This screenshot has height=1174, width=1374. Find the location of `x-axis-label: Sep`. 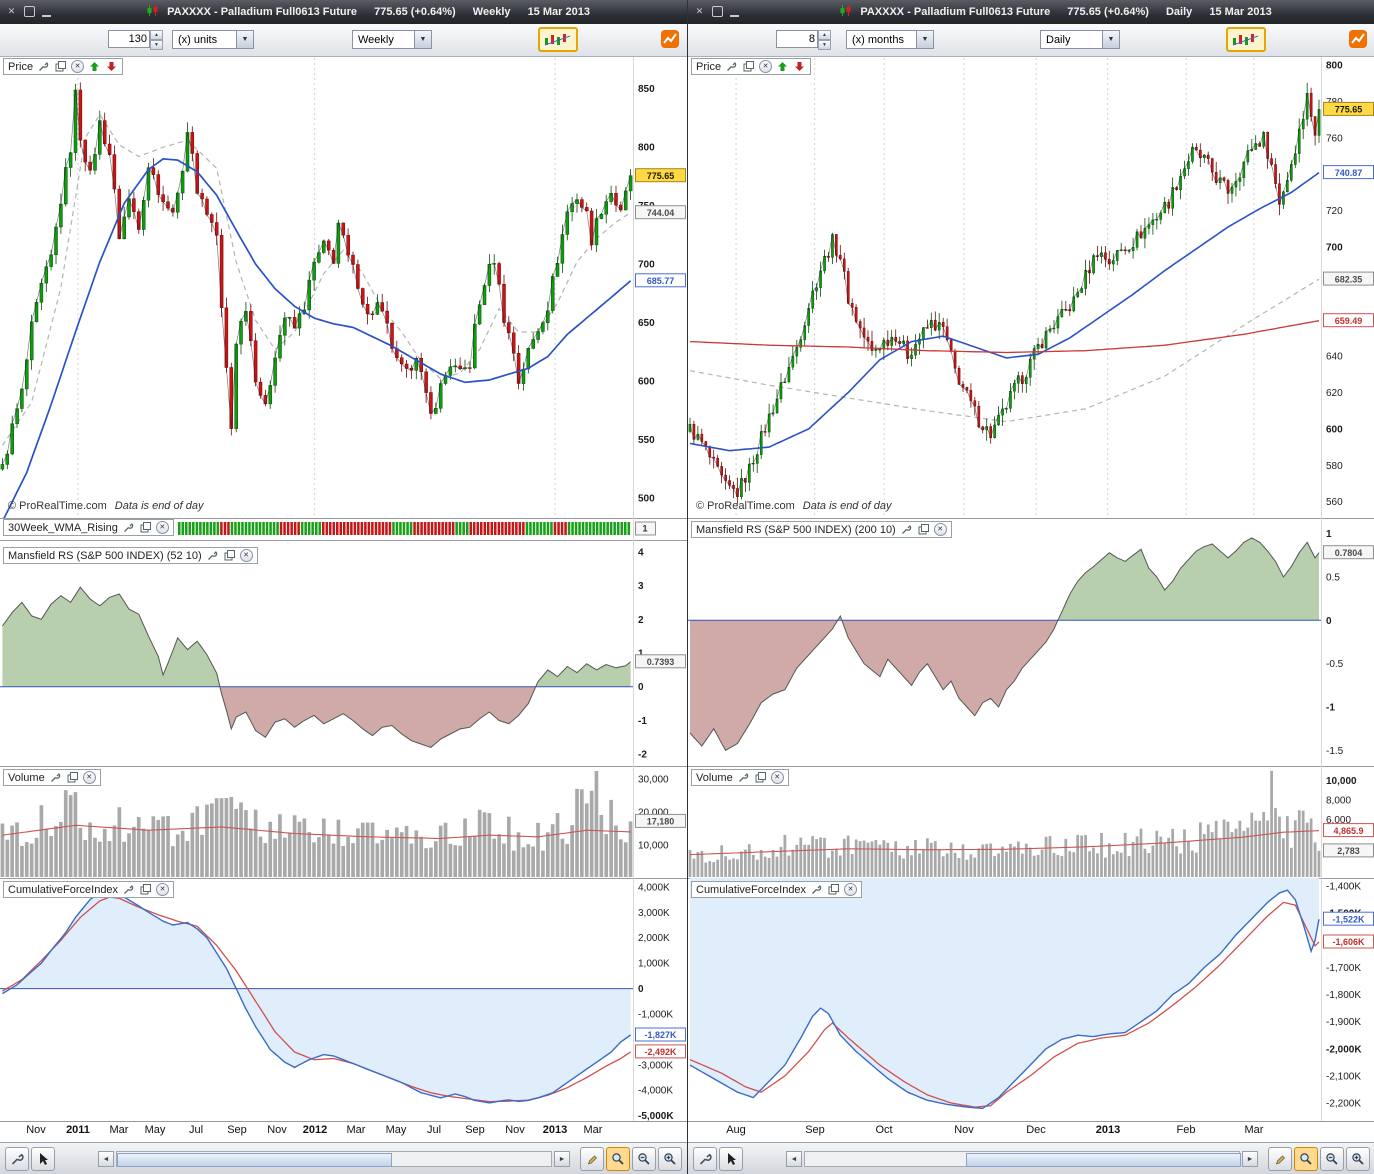

x-axis-label: Sep is located at coordinates (237, 1130).